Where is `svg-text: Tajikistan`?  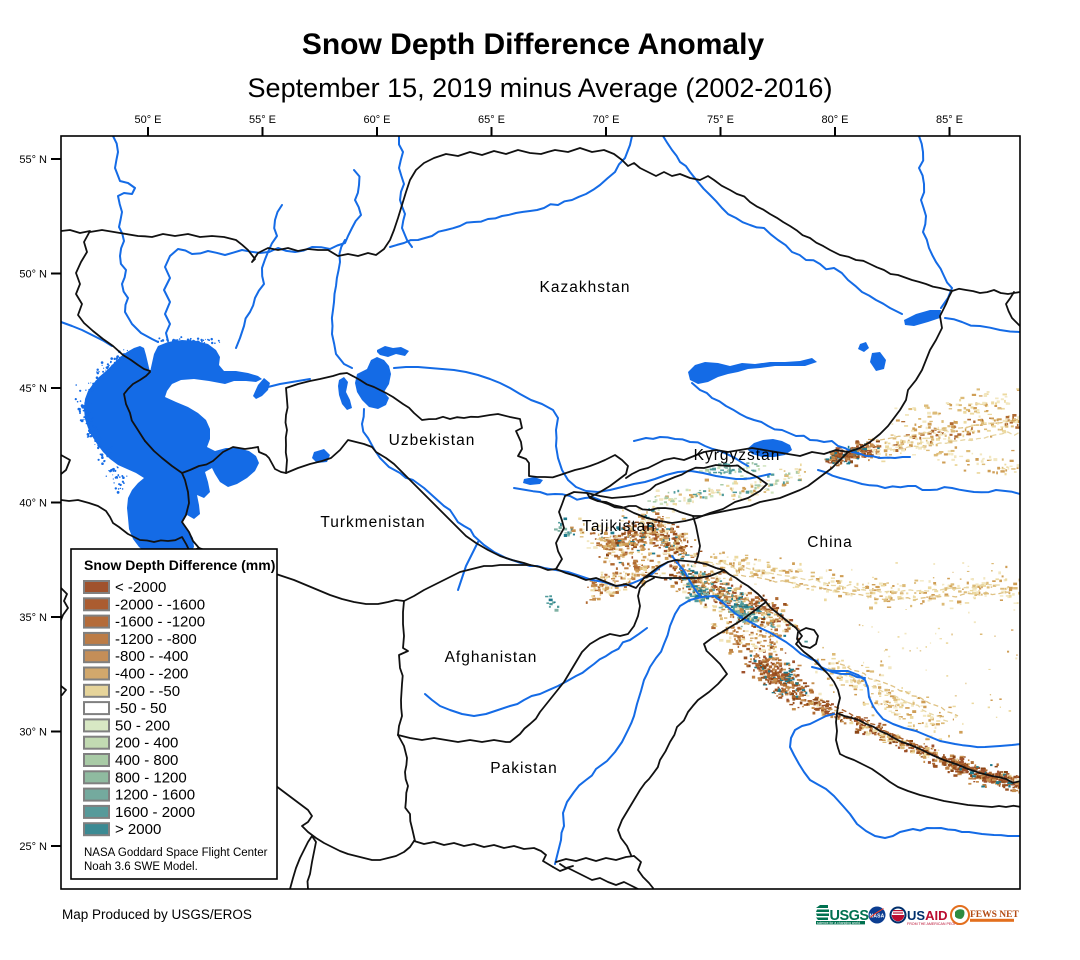 svg-text: Tajikistan is located at coordinates (619, 526).